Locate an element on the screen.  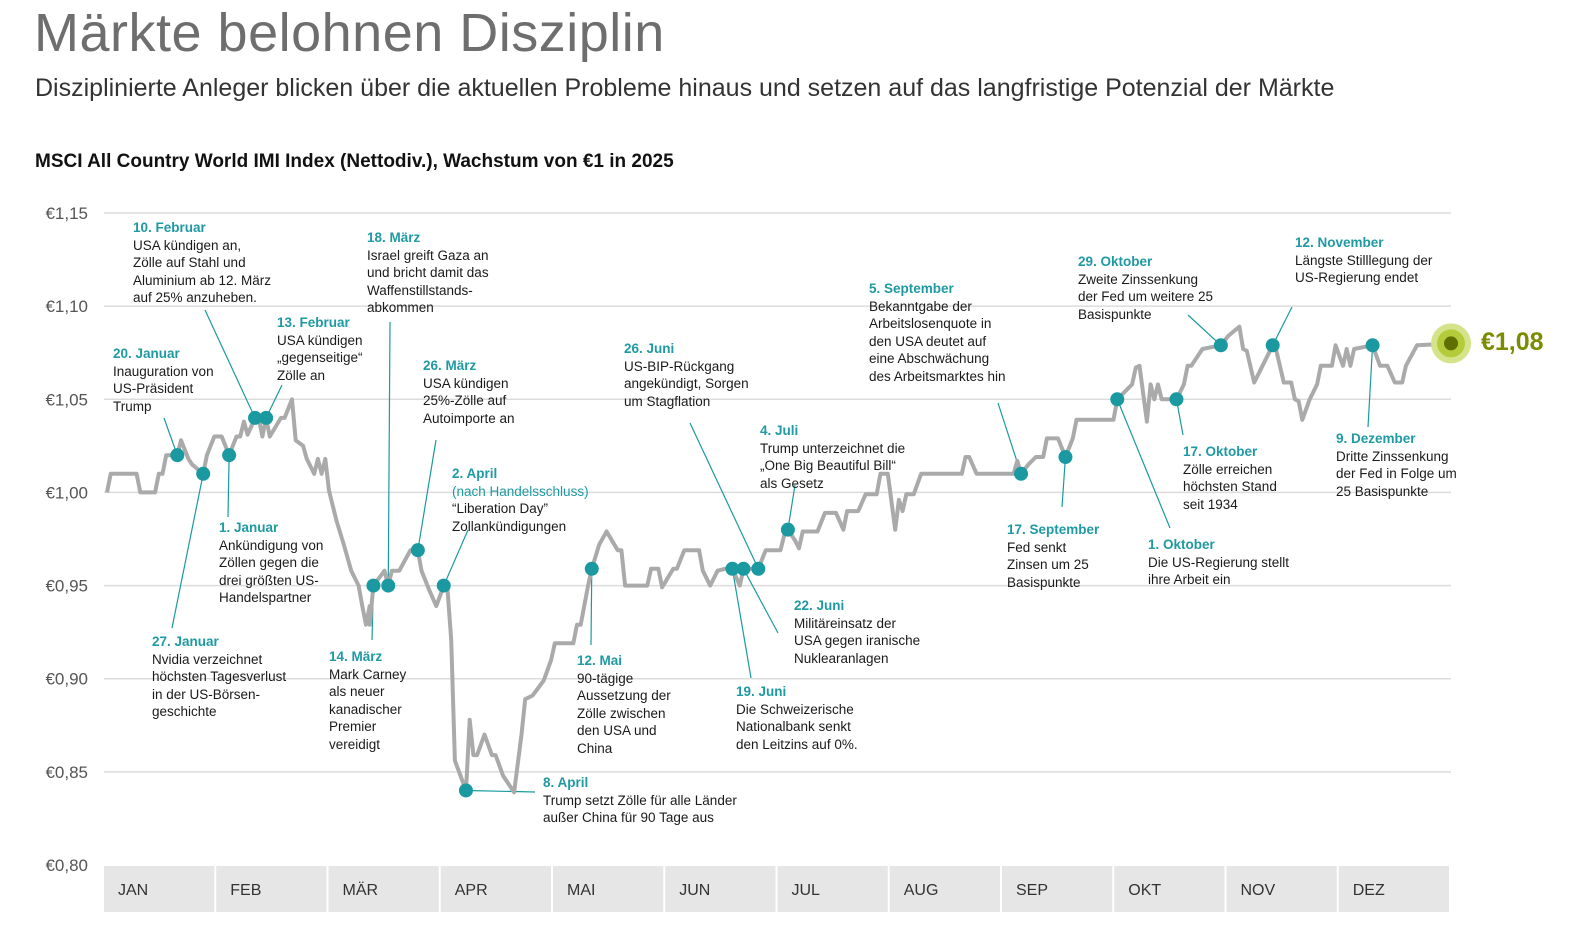
y-tick-label: €1,10 is located at coordinates (66, 306).